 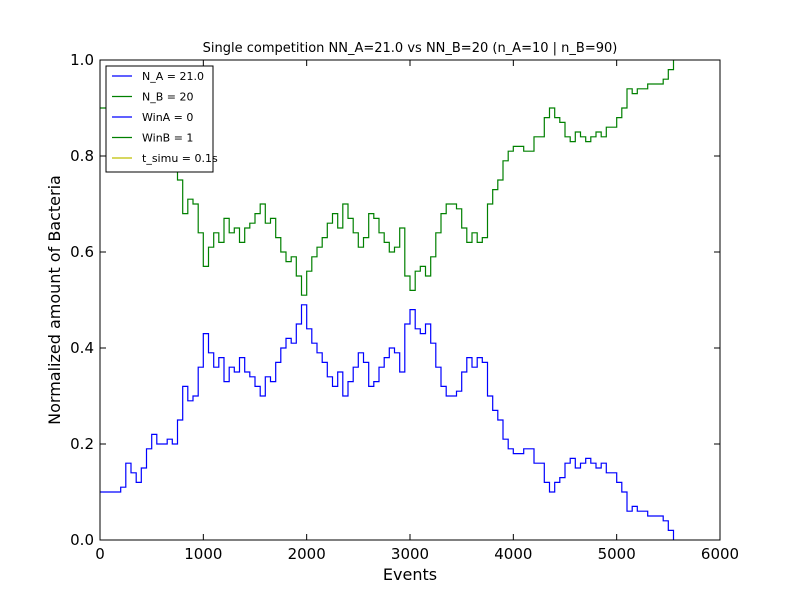 I want to click on x-tick-label: 3000, so click(x=410, y=554).